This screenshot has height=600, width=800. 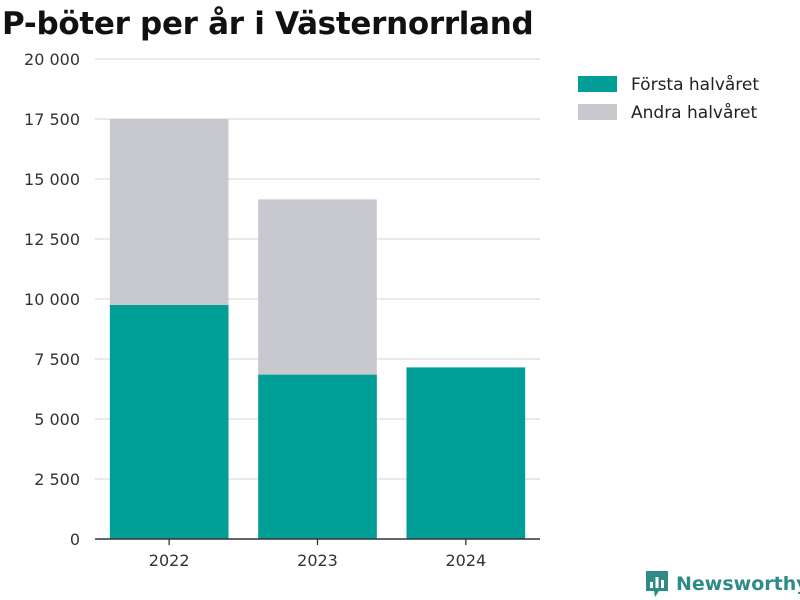 What do you see at coordinates (169, 560) in the screenshot?
I see `x-tick-label: 2022` at bounding box center [169, 560].